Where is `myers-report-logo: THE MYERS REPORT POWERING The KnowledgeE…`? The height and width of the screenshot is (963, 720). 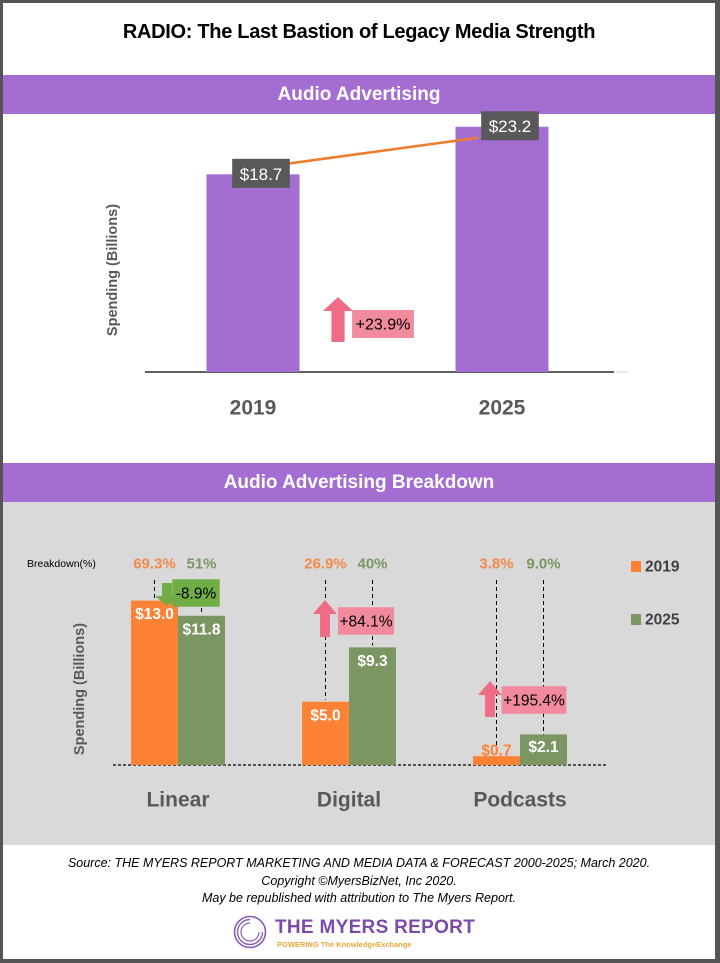
myers-report-logo: THE MYERS REPORT POWERING The KnowledgeE… is located at coordinates (363, 937).